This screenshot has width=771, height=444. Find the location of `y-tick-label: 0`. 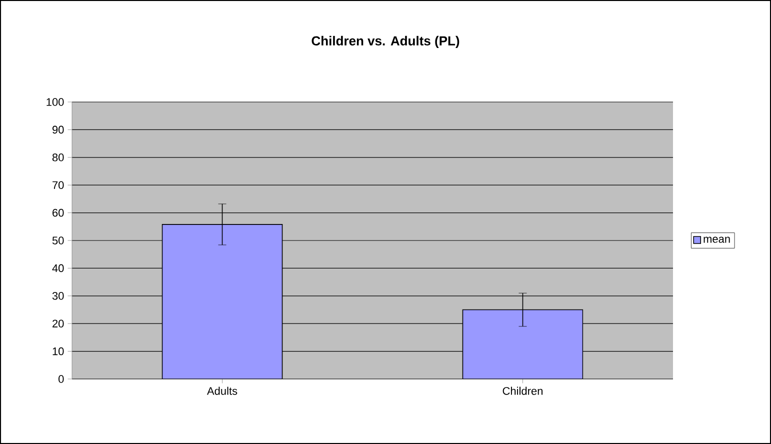

y-tick-label: 0 is located at coordinates (61, 379).